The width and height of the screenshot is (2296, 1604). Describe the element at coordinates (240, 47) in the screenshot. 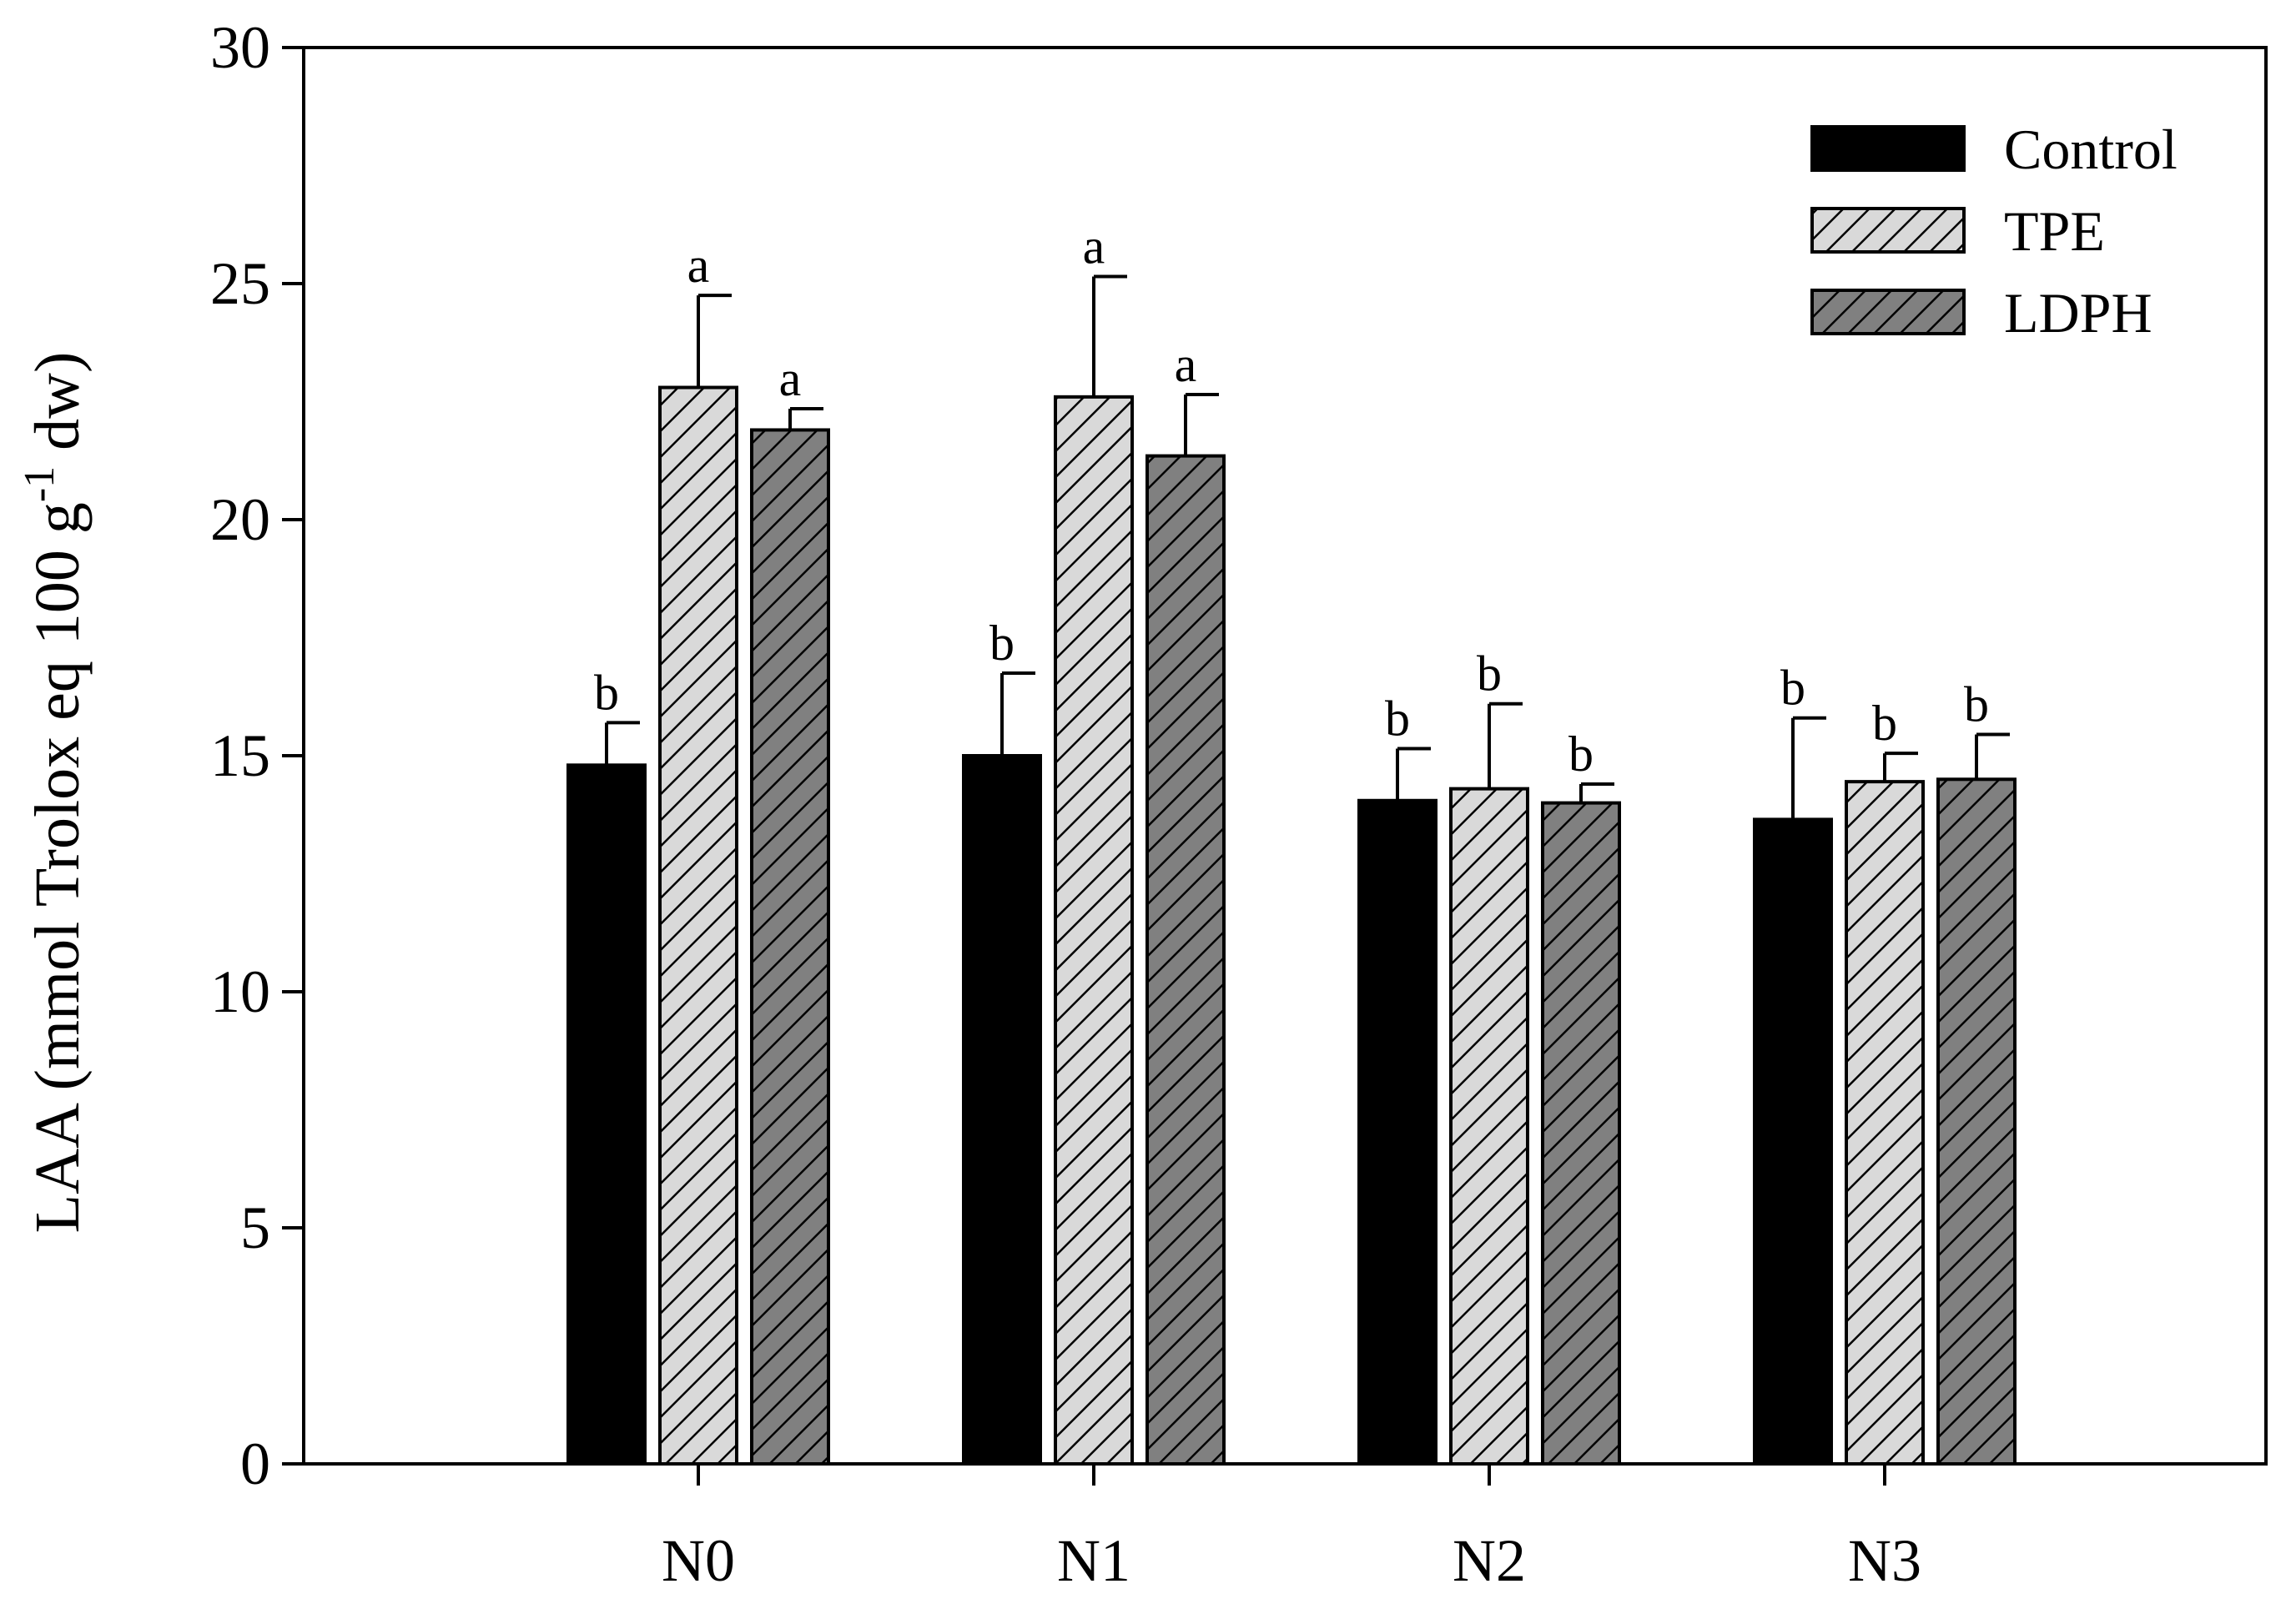

I see `y-tick-label: 30` at that location.